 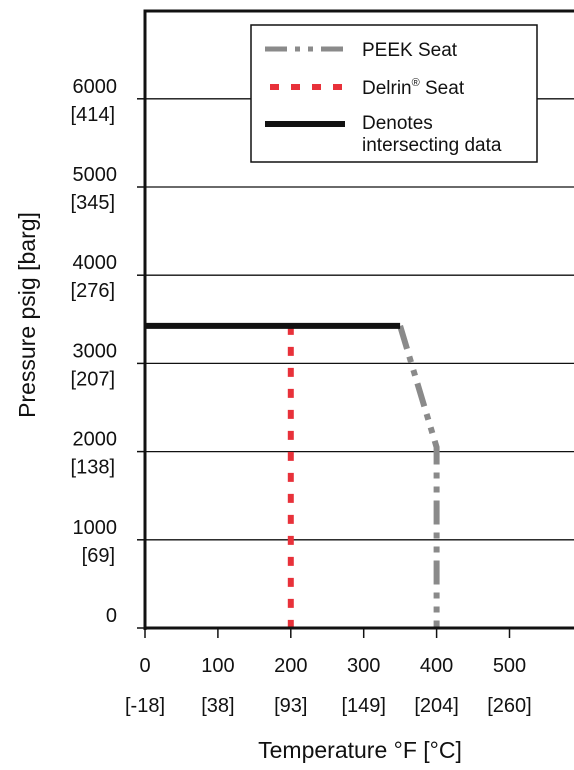 What do you see at coordinates (145, 706) in the screenshot?
I see `x-tick-sublabel: [-18]` at bounding box center [145, 706].